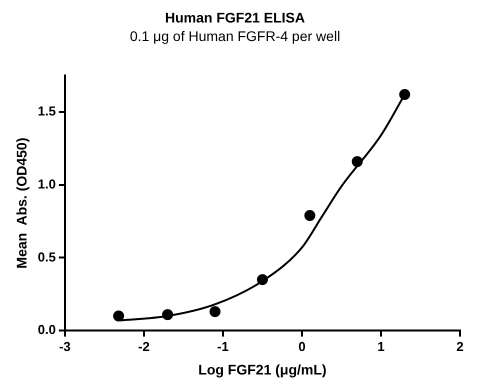 Image resolution: width=500 pixels, height=387 pixels. Describe the element at coordinates (262, 369) in the screenshot. I see `x-axis-title: Log FGF21 (μg/mL)` at that location.